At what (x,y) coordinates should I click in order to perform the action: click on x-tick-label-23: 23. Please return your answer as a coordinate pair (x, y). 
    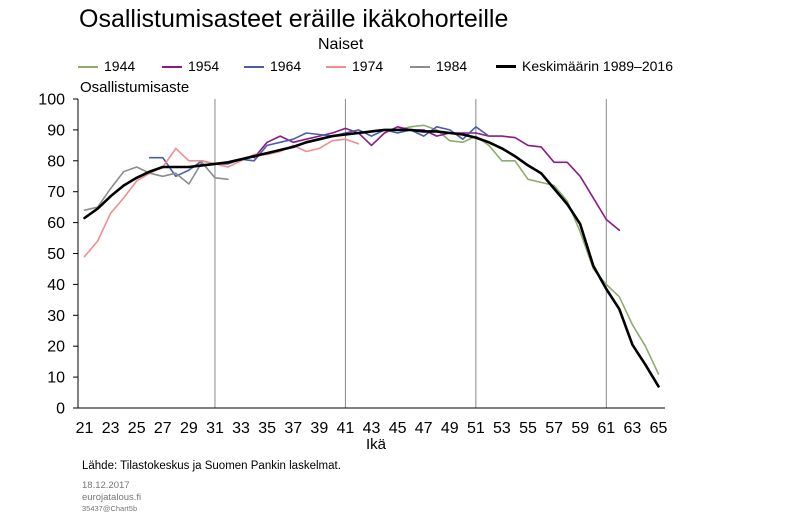
    Looking at the image, I should click on (111, 428).